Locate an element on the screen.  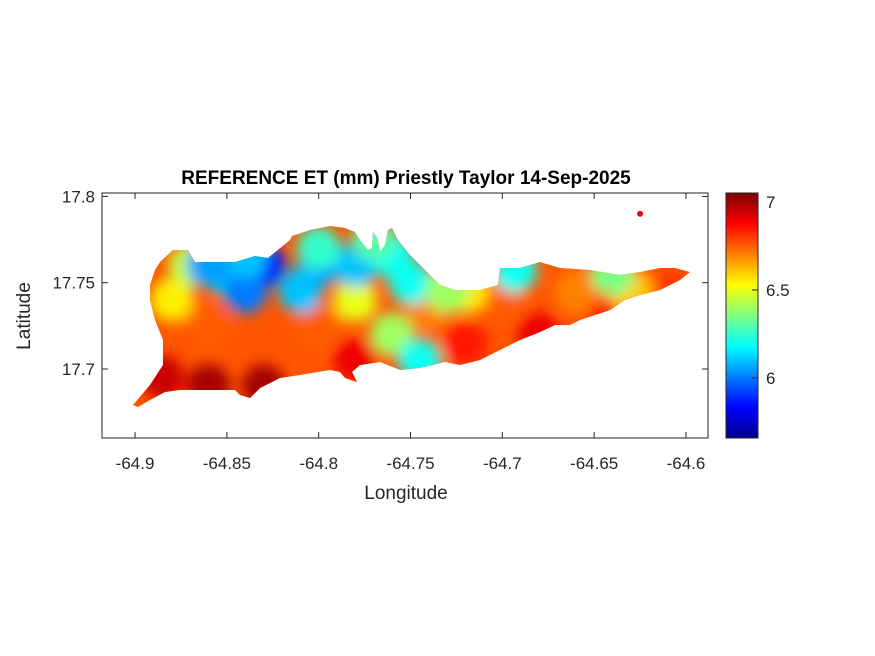
x-tick-label: -64.85 is located at coordinates (227, 463).